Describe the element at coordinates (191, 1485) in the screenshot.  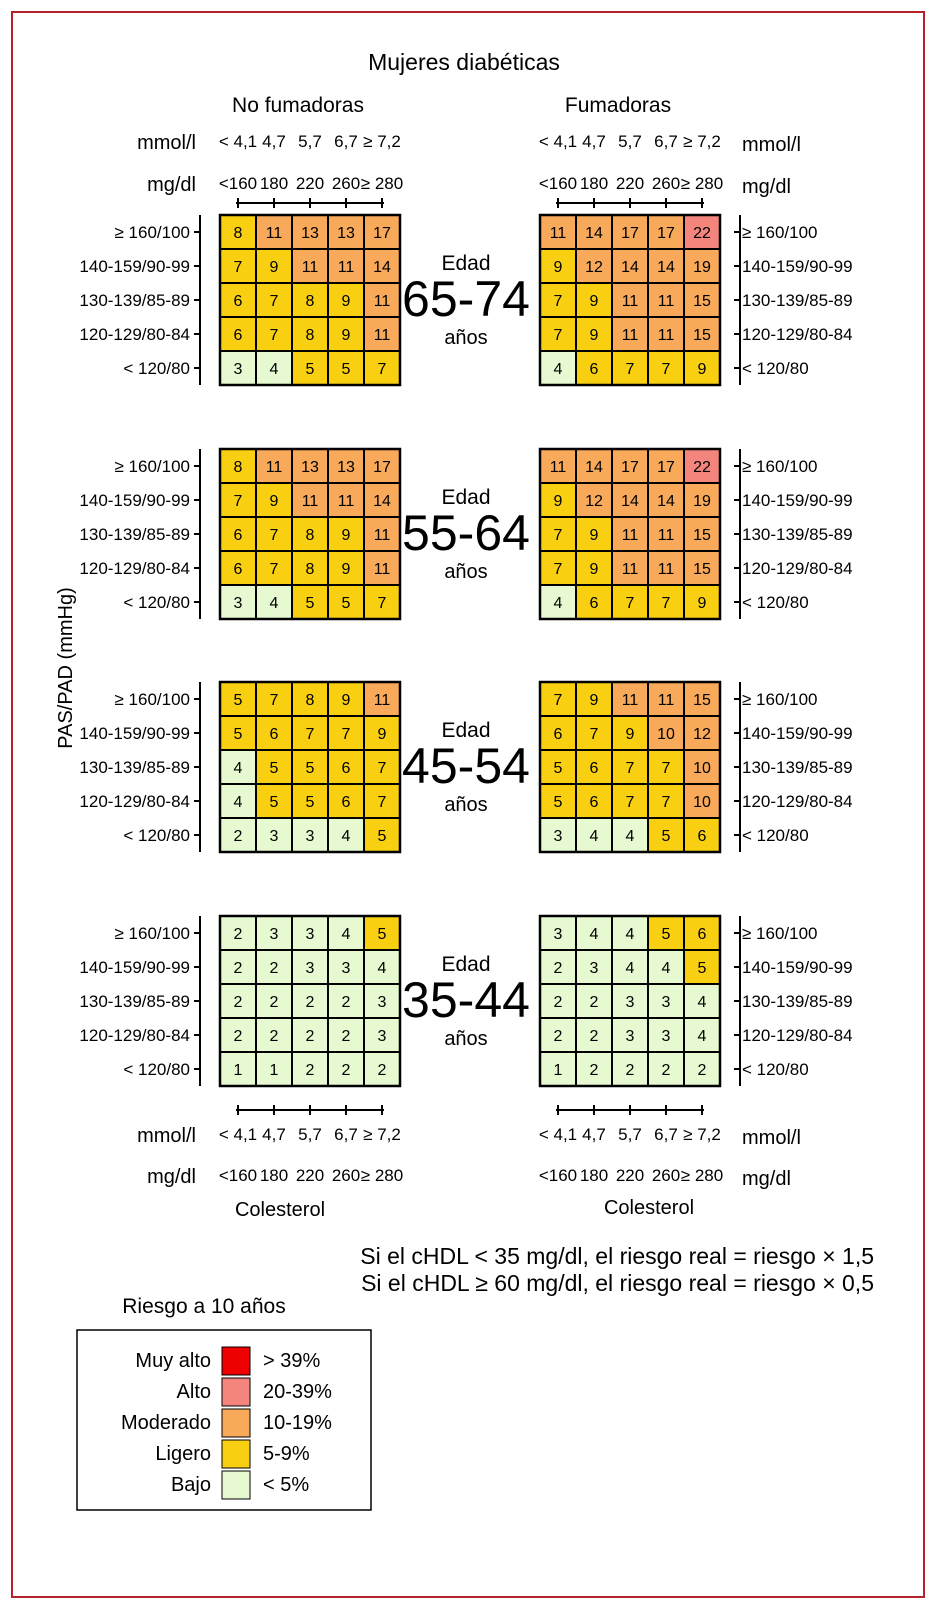
I see `legend-label: Bajo` at that location.